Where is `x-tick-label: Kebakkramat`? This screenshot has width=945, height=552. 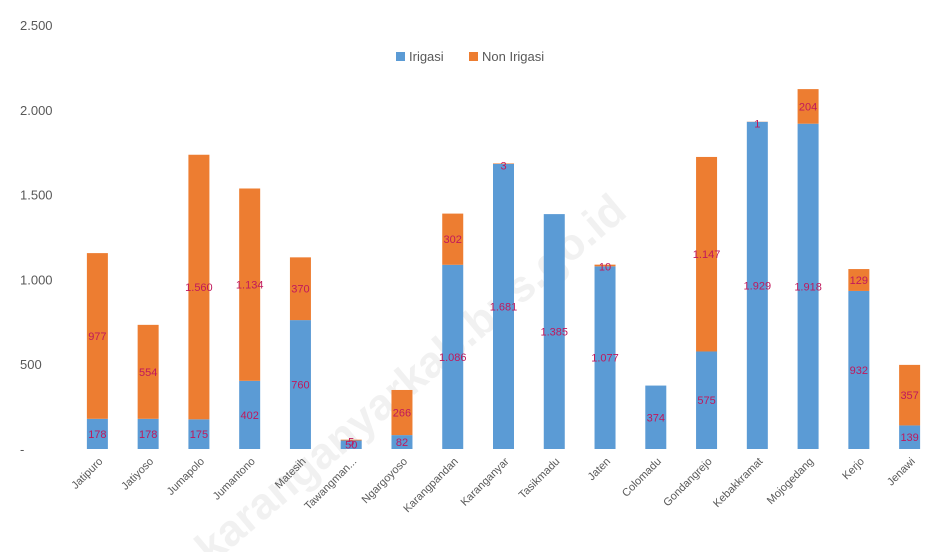 x-tick-label: Kebakkramat is located at coordinates (738, 483).